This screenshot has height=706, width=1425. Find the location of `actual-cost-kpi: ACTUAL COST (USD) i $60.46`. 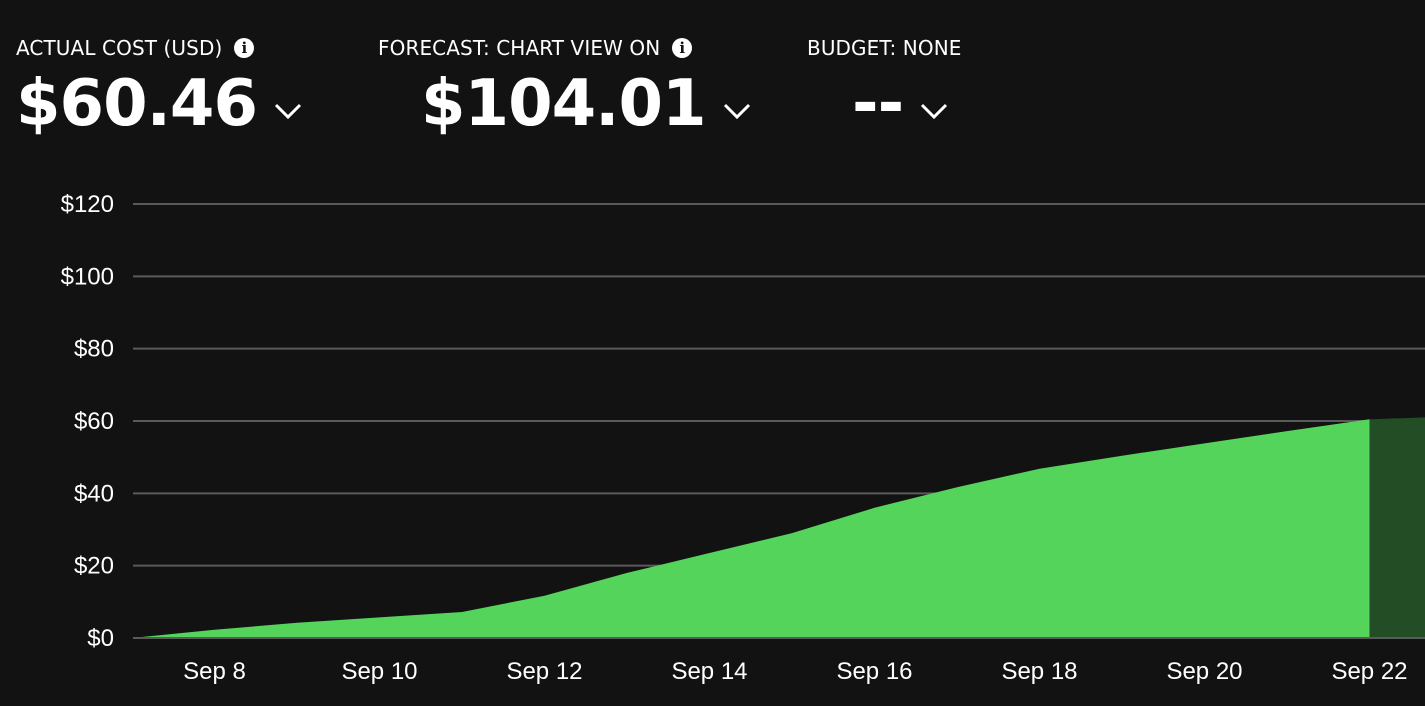

actual-cost-kpi: ACTUAL COST (USD) i $60.46 is located at coordinates (159, 86).